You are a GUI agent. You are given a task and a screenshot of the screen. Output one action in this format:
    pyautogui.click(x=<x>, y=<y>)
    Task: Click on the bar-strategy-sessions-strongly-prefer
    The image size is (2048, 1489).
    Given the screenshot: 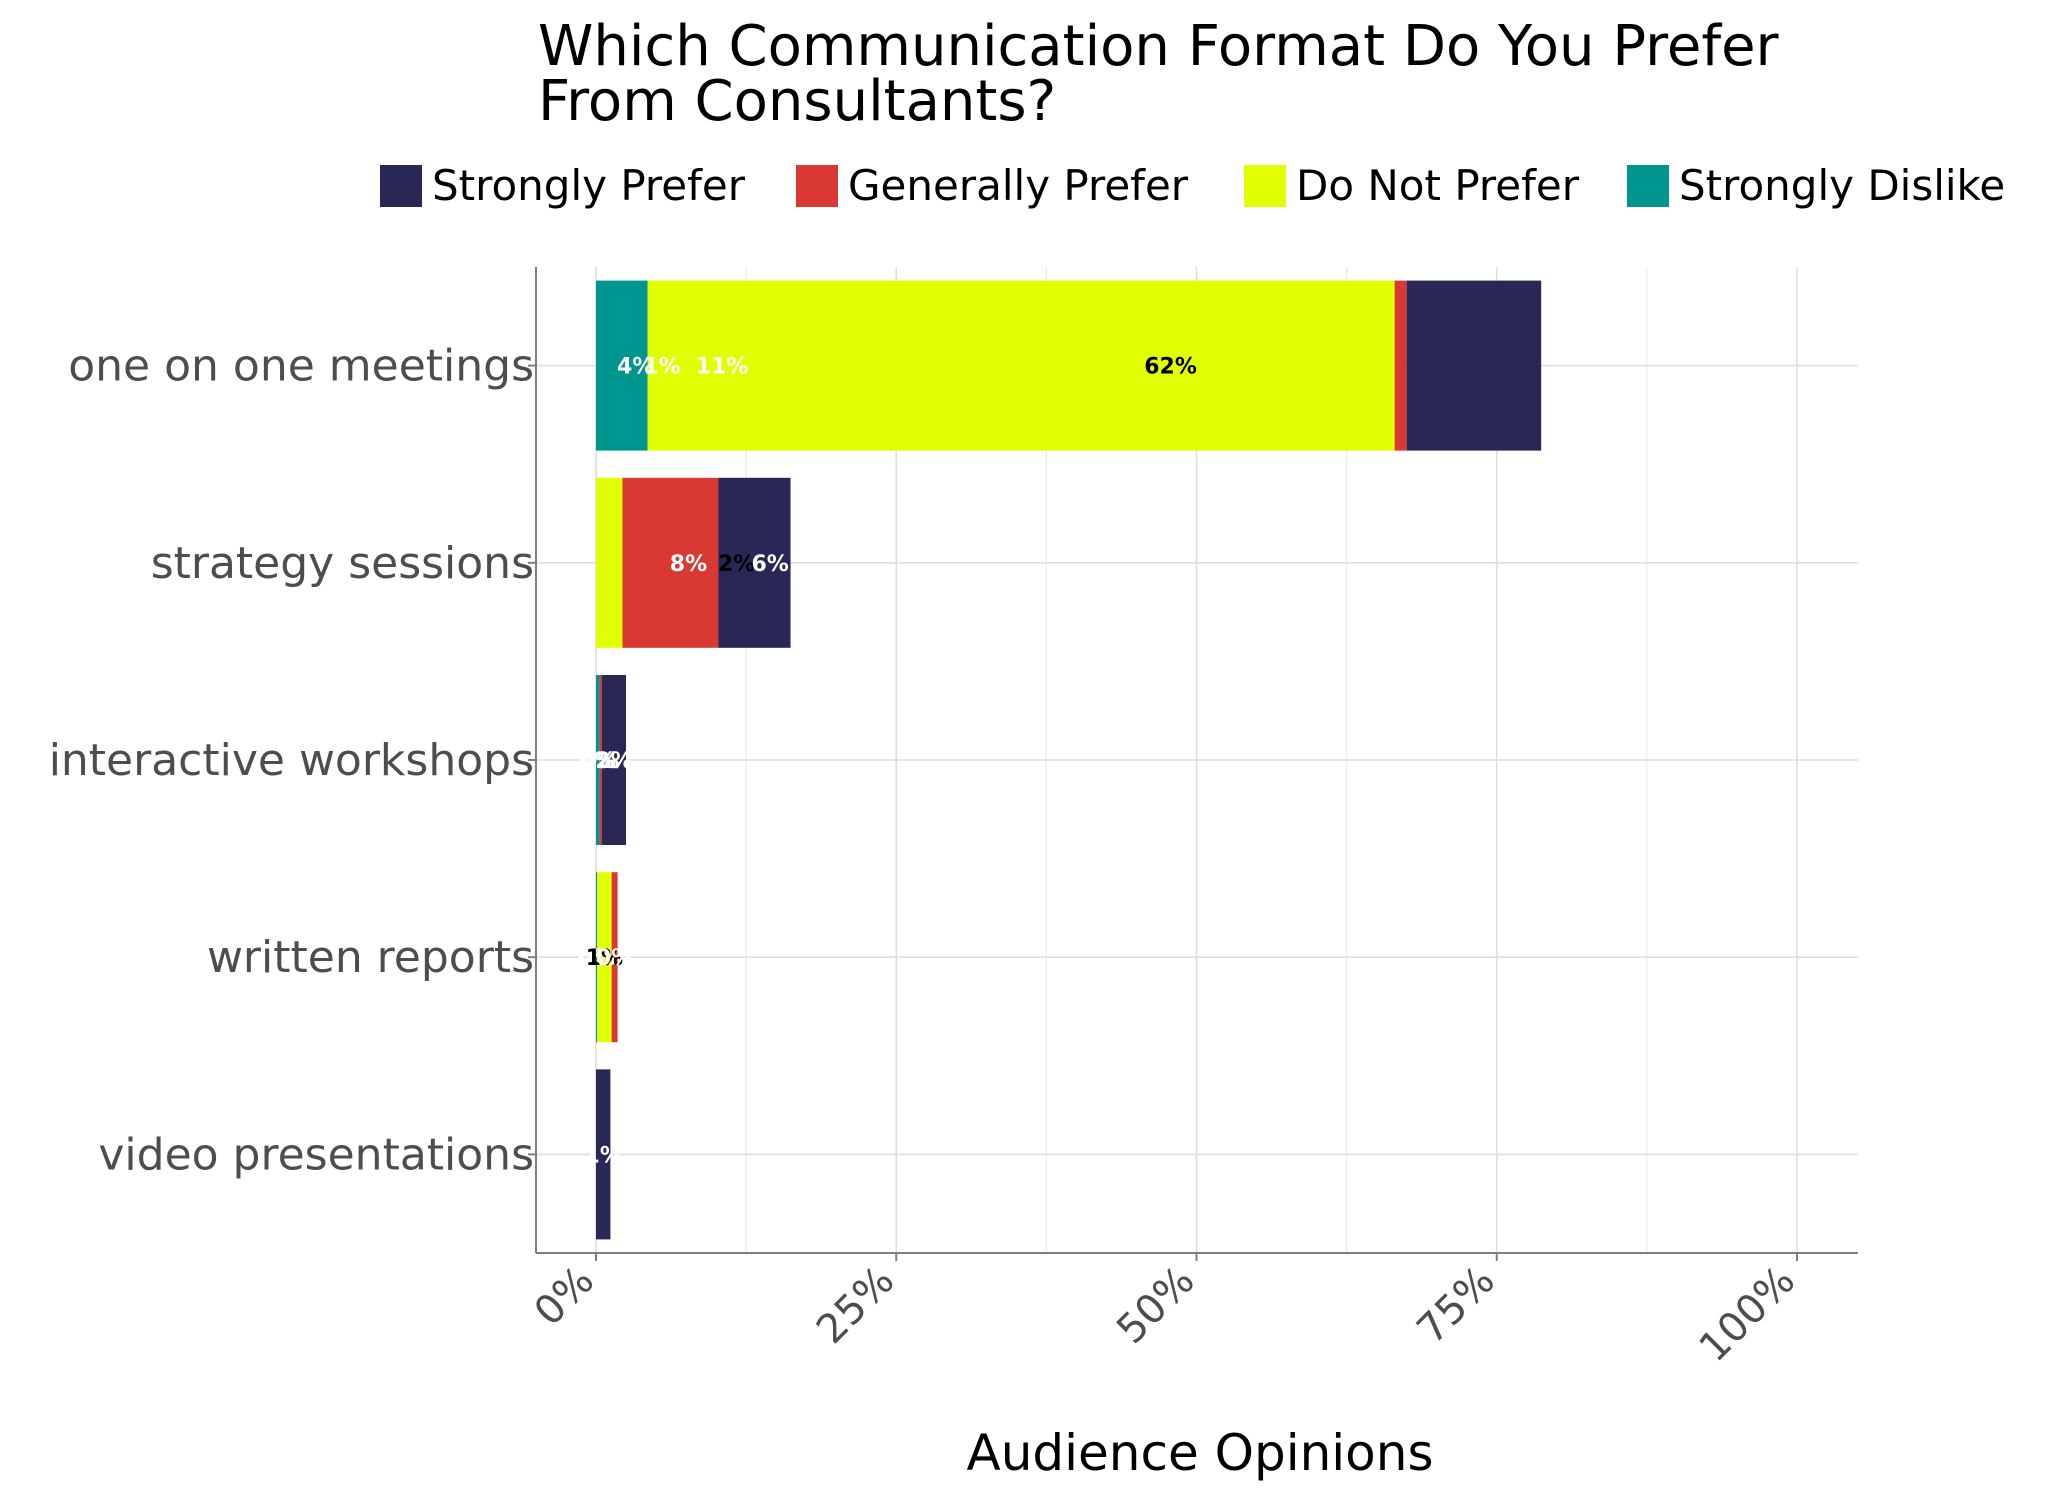 What is the action you would take?
    pyautogui.click(x=754, y=562)
    